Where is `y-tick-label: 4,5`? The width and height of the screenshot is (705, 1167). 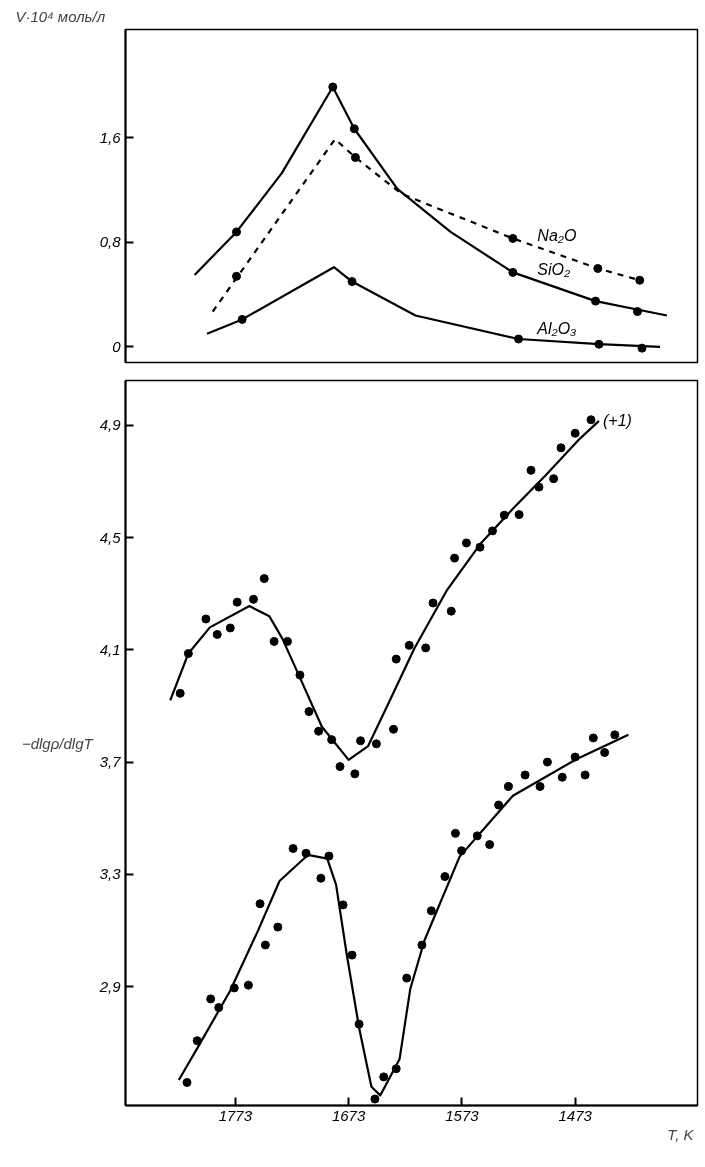
y-tick-label: 4,5 is located at coordinates (110, 537).